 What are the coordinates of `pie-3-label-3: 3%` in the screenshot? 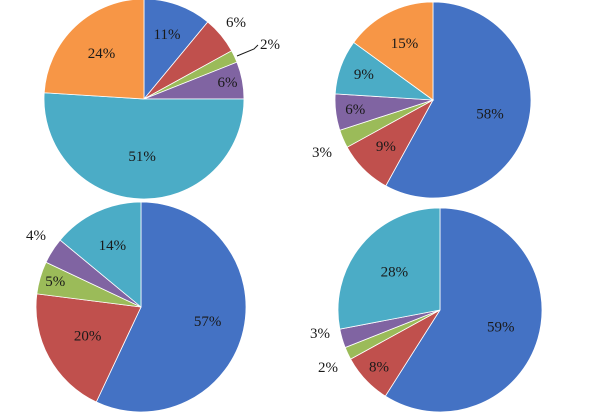 It's located at (320, 334).